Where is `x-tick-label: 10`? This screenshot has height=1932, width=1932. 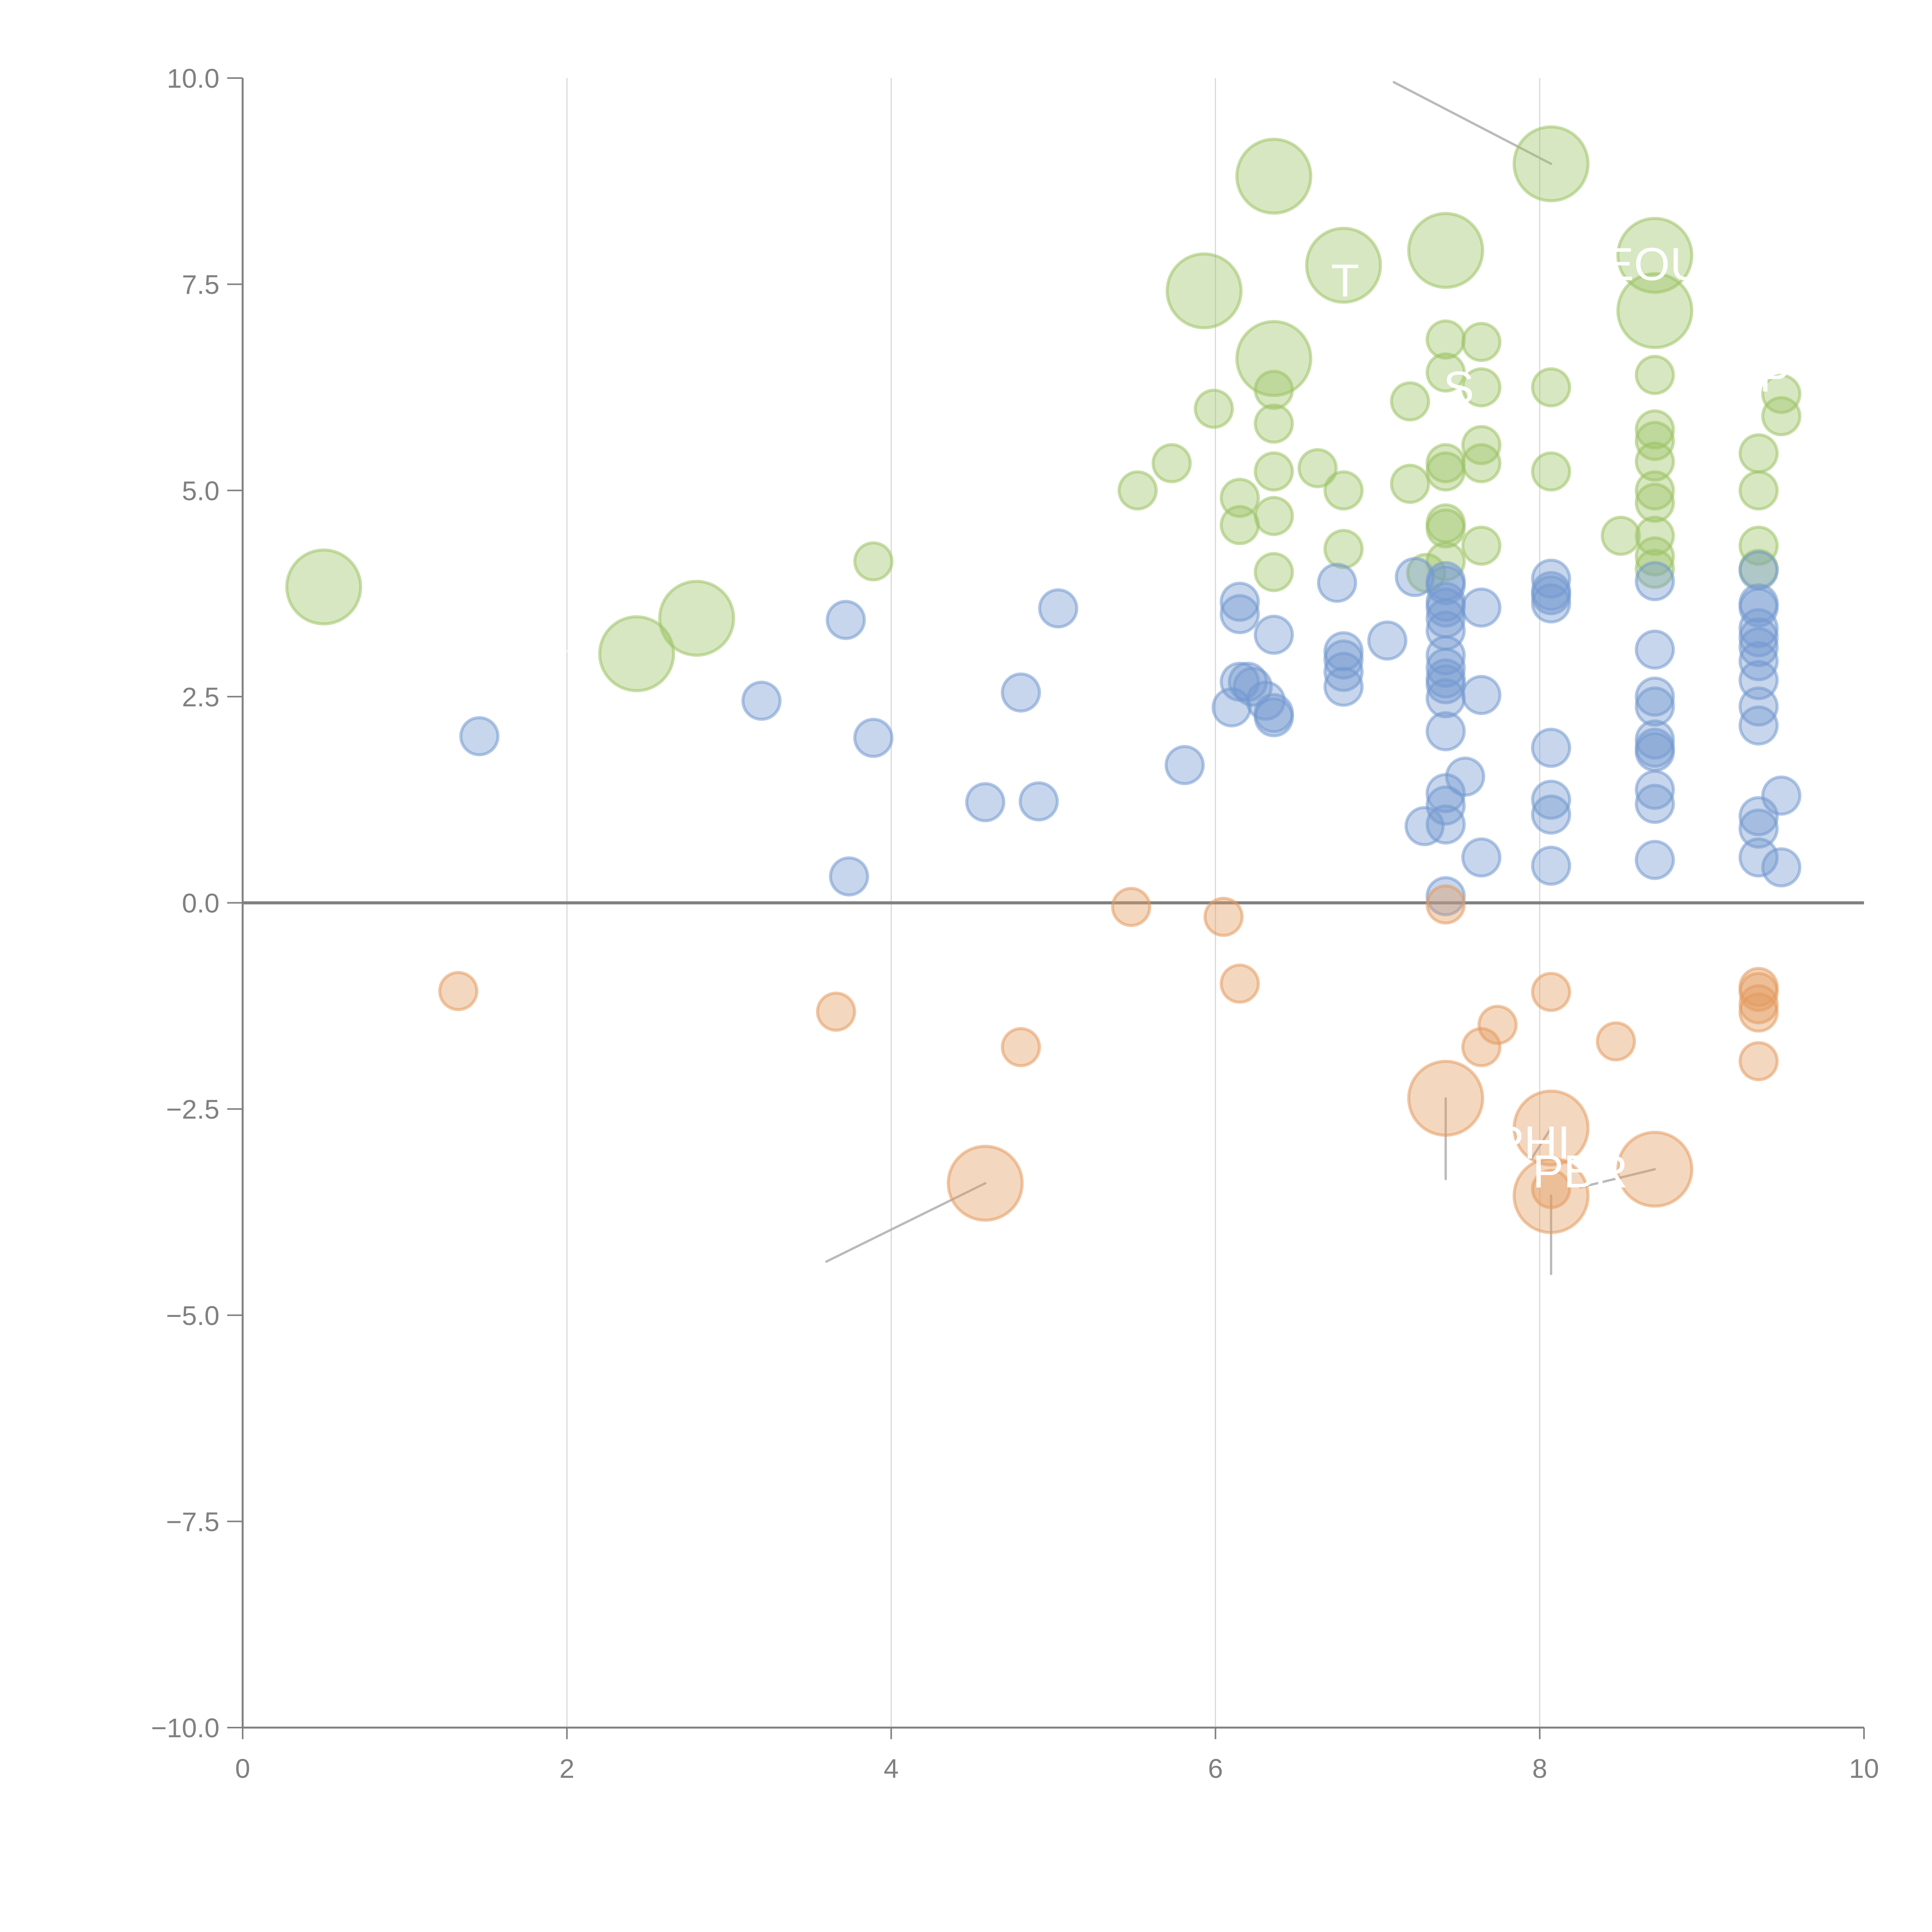 x-tick-label: 10 is located at coordinates (1864, 1769).